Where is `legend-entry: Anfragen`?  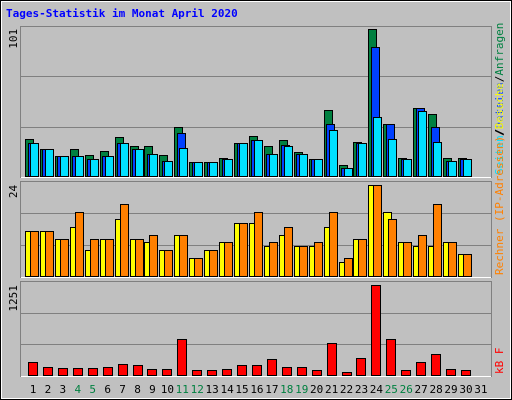
legend-entry: Anfragen is located at coordinates (499, 49).